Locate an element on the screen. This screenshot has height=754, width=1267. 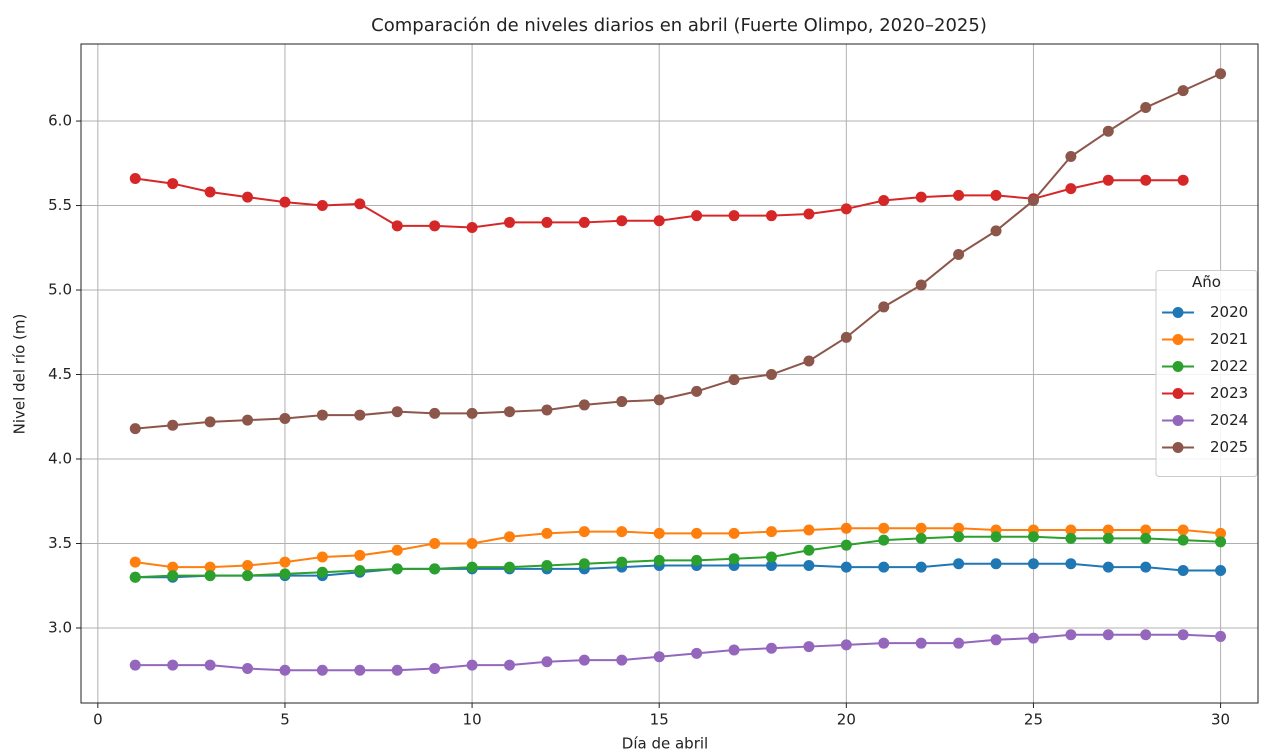
y-tick-label: 5.5 is located at coordinates (60, 205).